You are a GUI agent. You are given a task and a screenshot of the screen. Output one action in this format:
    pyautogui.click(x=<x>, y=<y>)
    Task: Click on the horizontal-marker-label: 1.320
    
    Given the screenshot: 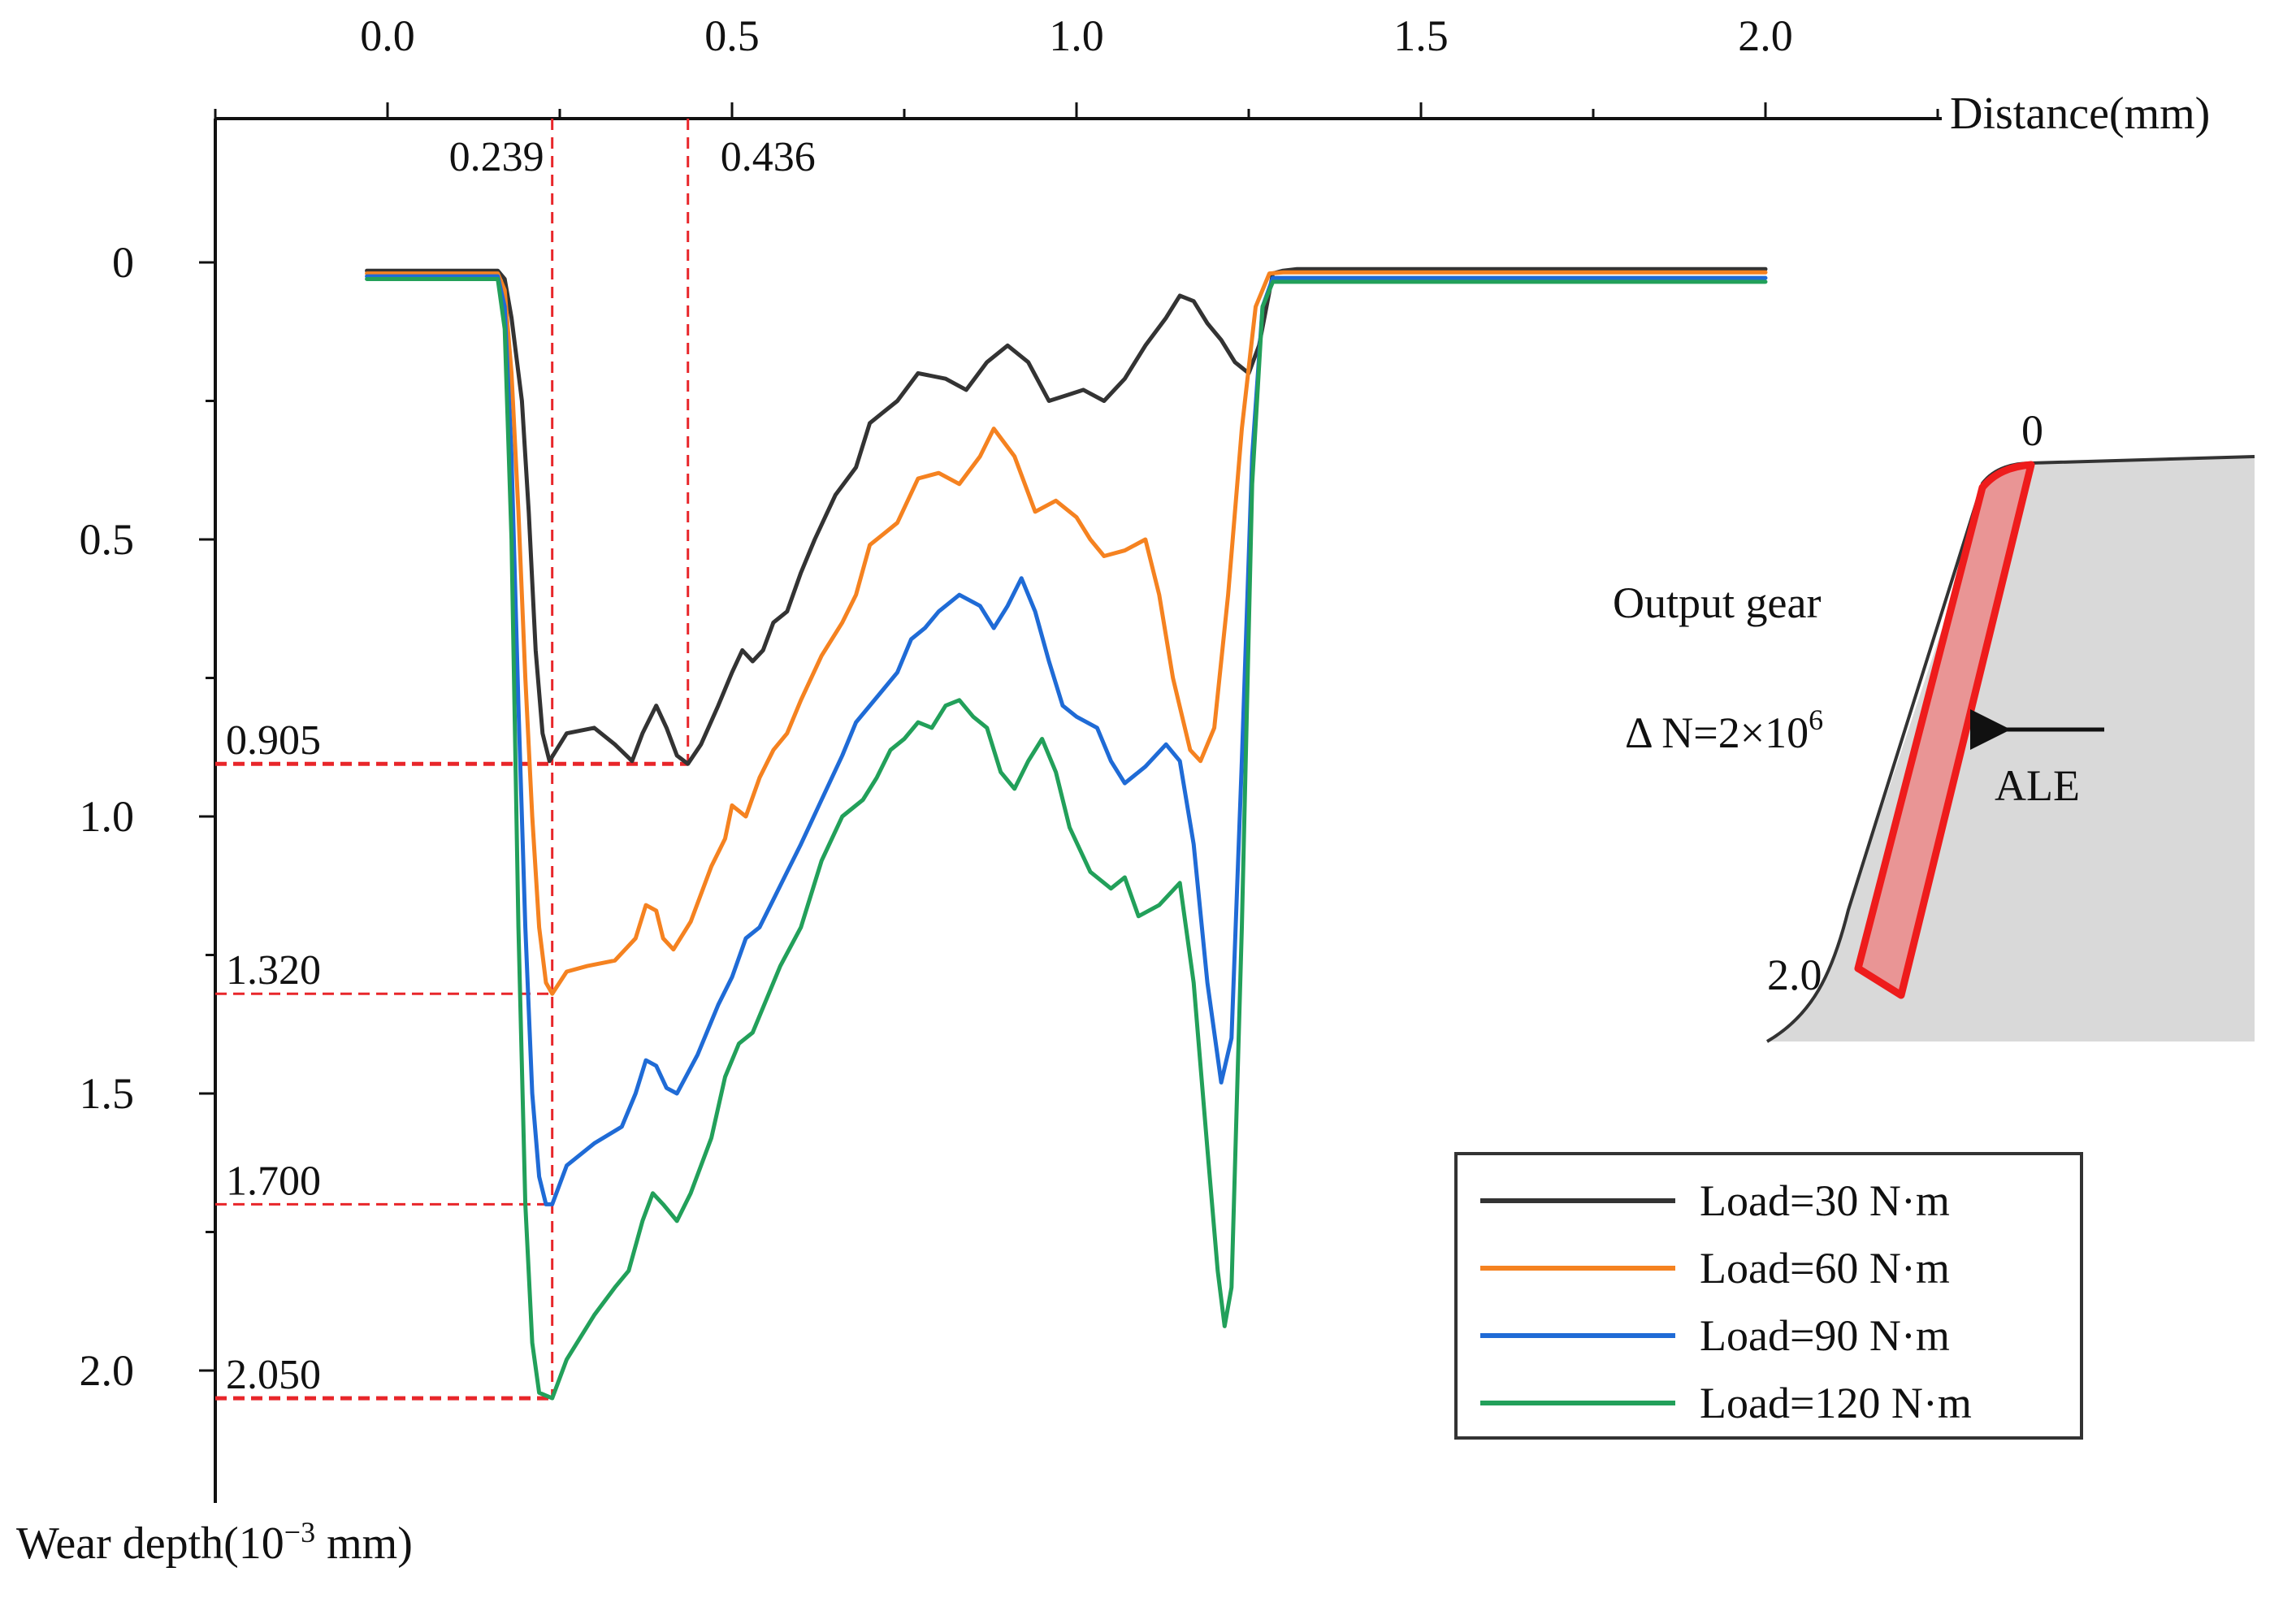 What is the action you would take?
    pyautogui.click(x=273, y=970)
    